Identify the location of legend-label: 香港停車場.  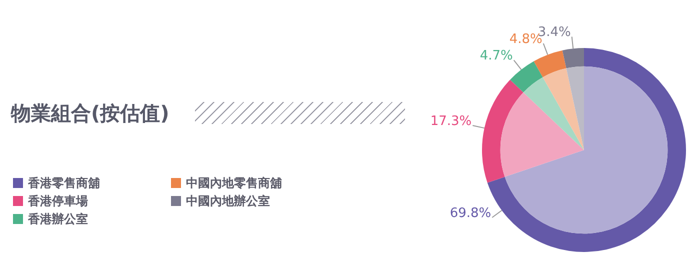
(57, 201).